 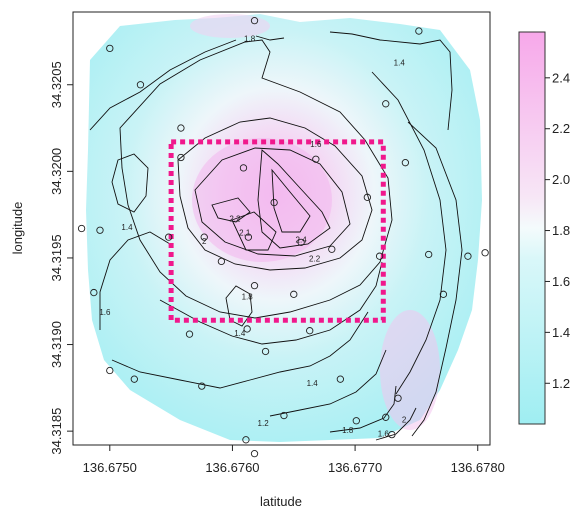 What do you see at coordinates (561, 128) in the screenshot?
I see `colorbar-tick-label: 2.2` at bounding box center [561, 128].